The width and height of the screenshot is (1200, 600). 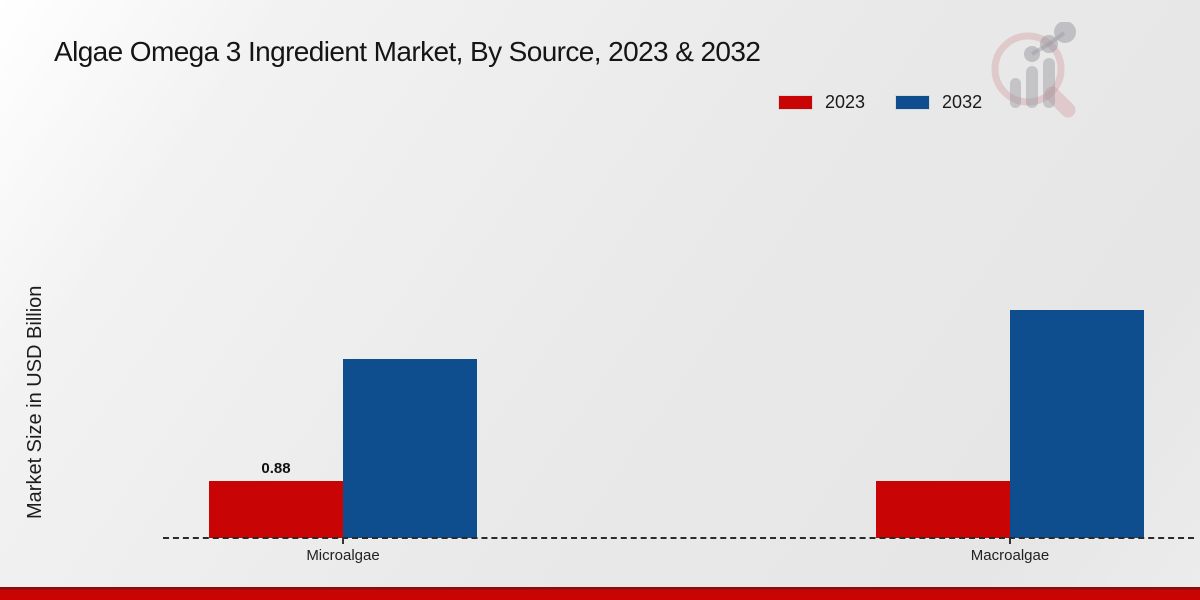 What do you see at coordinates (962, 102) in the screenshot?
I see `legend-label-2032: 2032` at bounding box center [962, 102].